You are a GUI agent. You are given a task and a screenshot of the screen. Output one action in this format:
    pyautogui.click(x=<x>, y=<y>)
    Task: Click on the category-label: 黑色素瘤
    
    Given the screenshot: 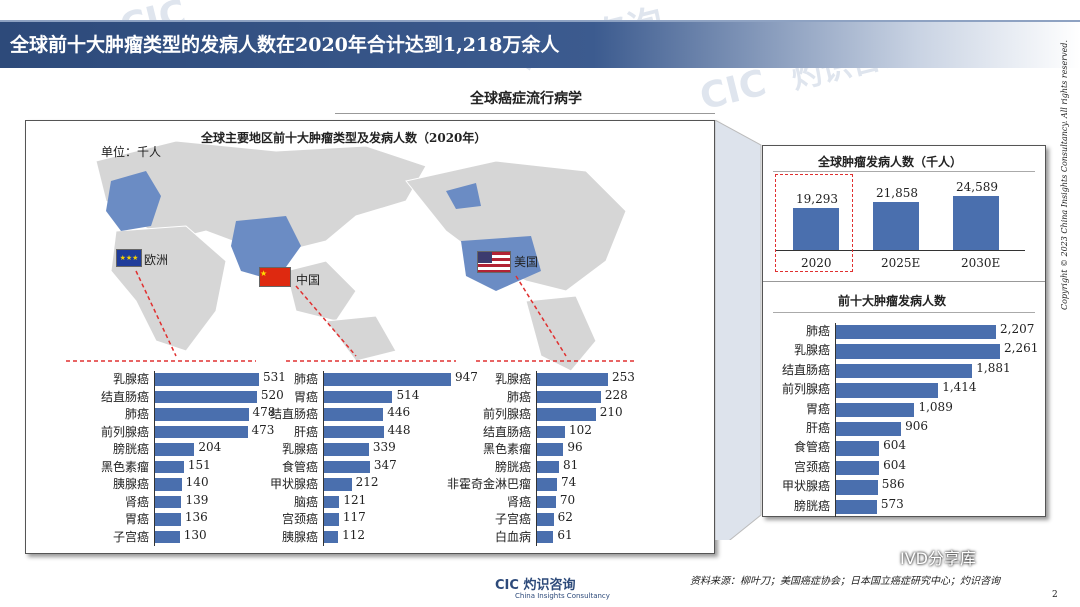 What is the action you would take?
    pyautogui.click(x=124, y=466)
    